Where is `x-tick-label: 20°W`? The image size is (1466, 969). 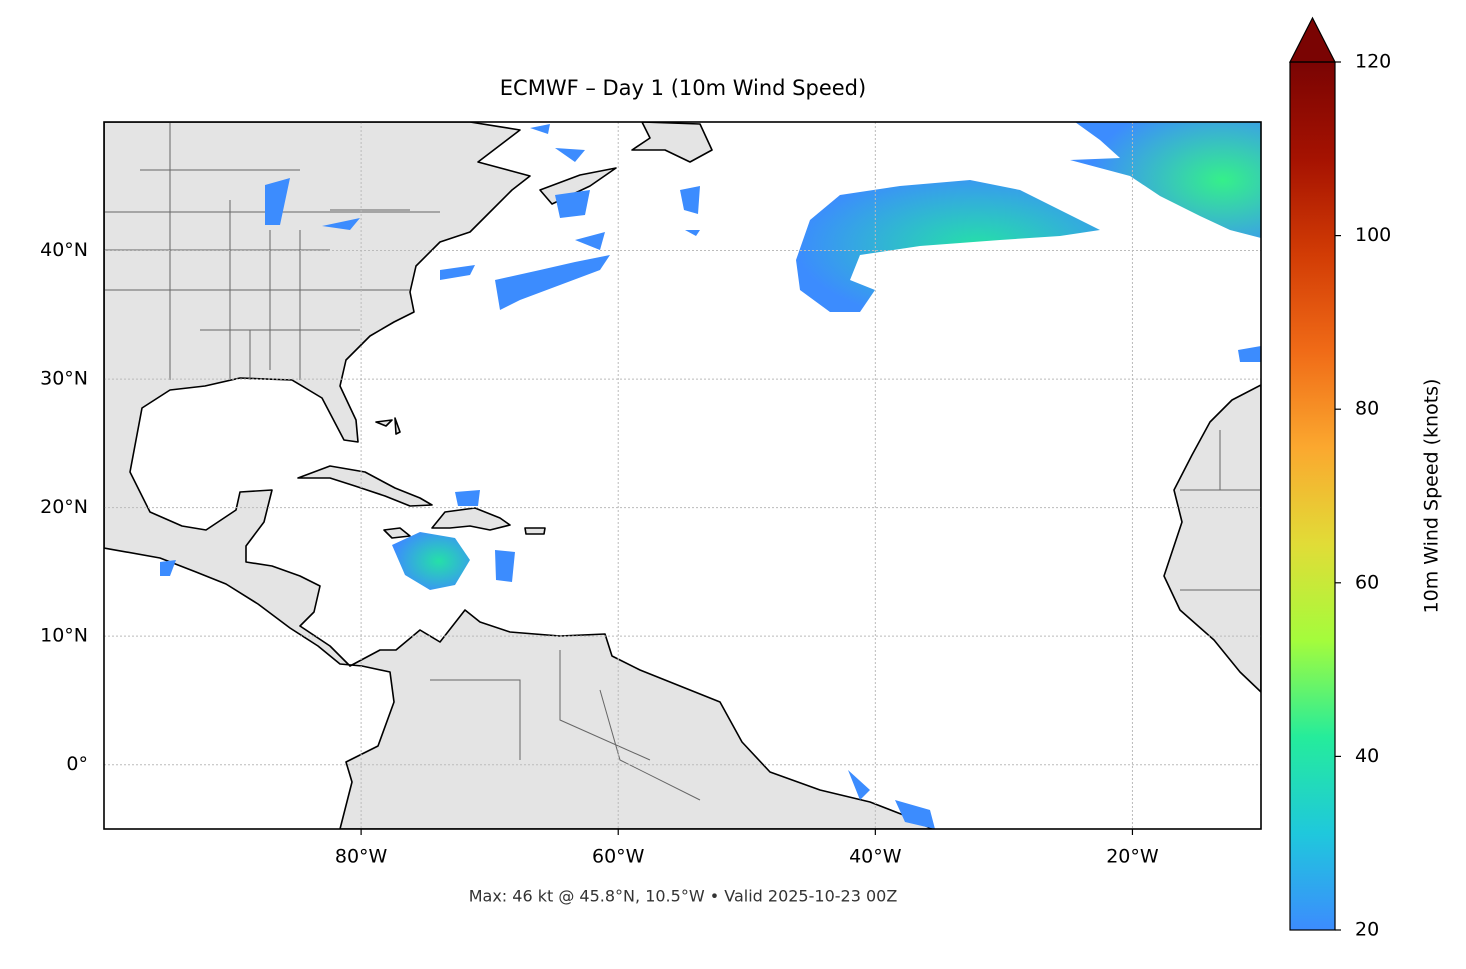 x-tick-label: 20°W is located at coordinates (1132, 857).